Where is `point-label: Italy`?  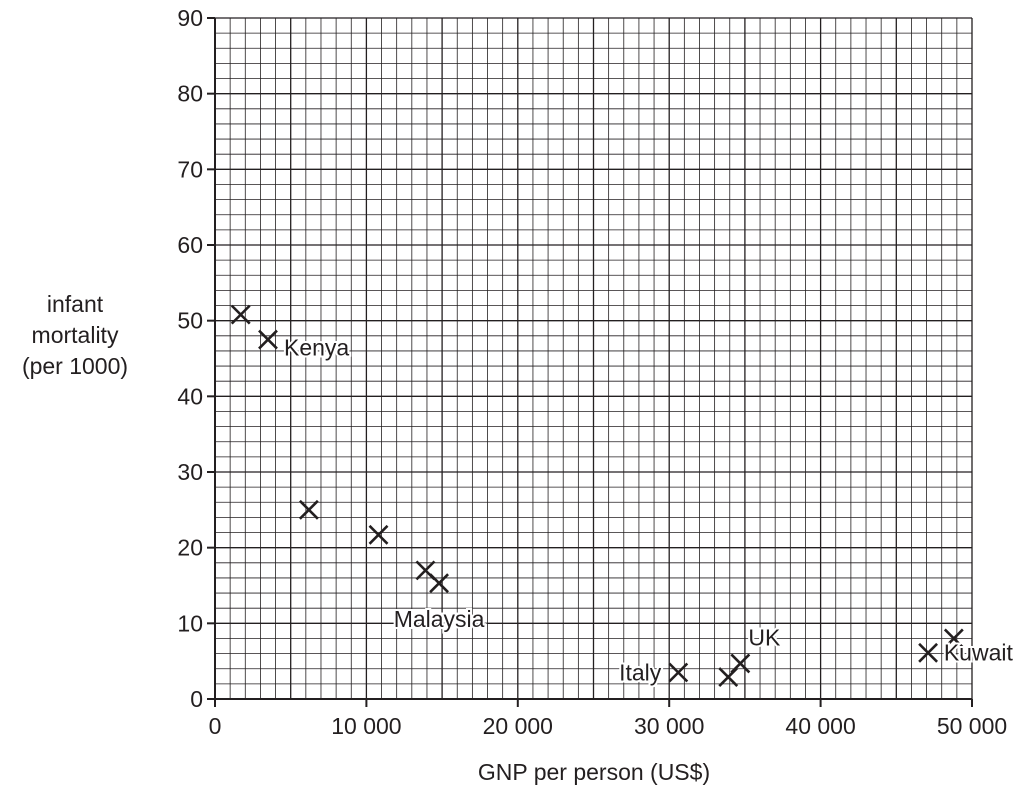 point-label: Italy is located at coordinates (640, 673).